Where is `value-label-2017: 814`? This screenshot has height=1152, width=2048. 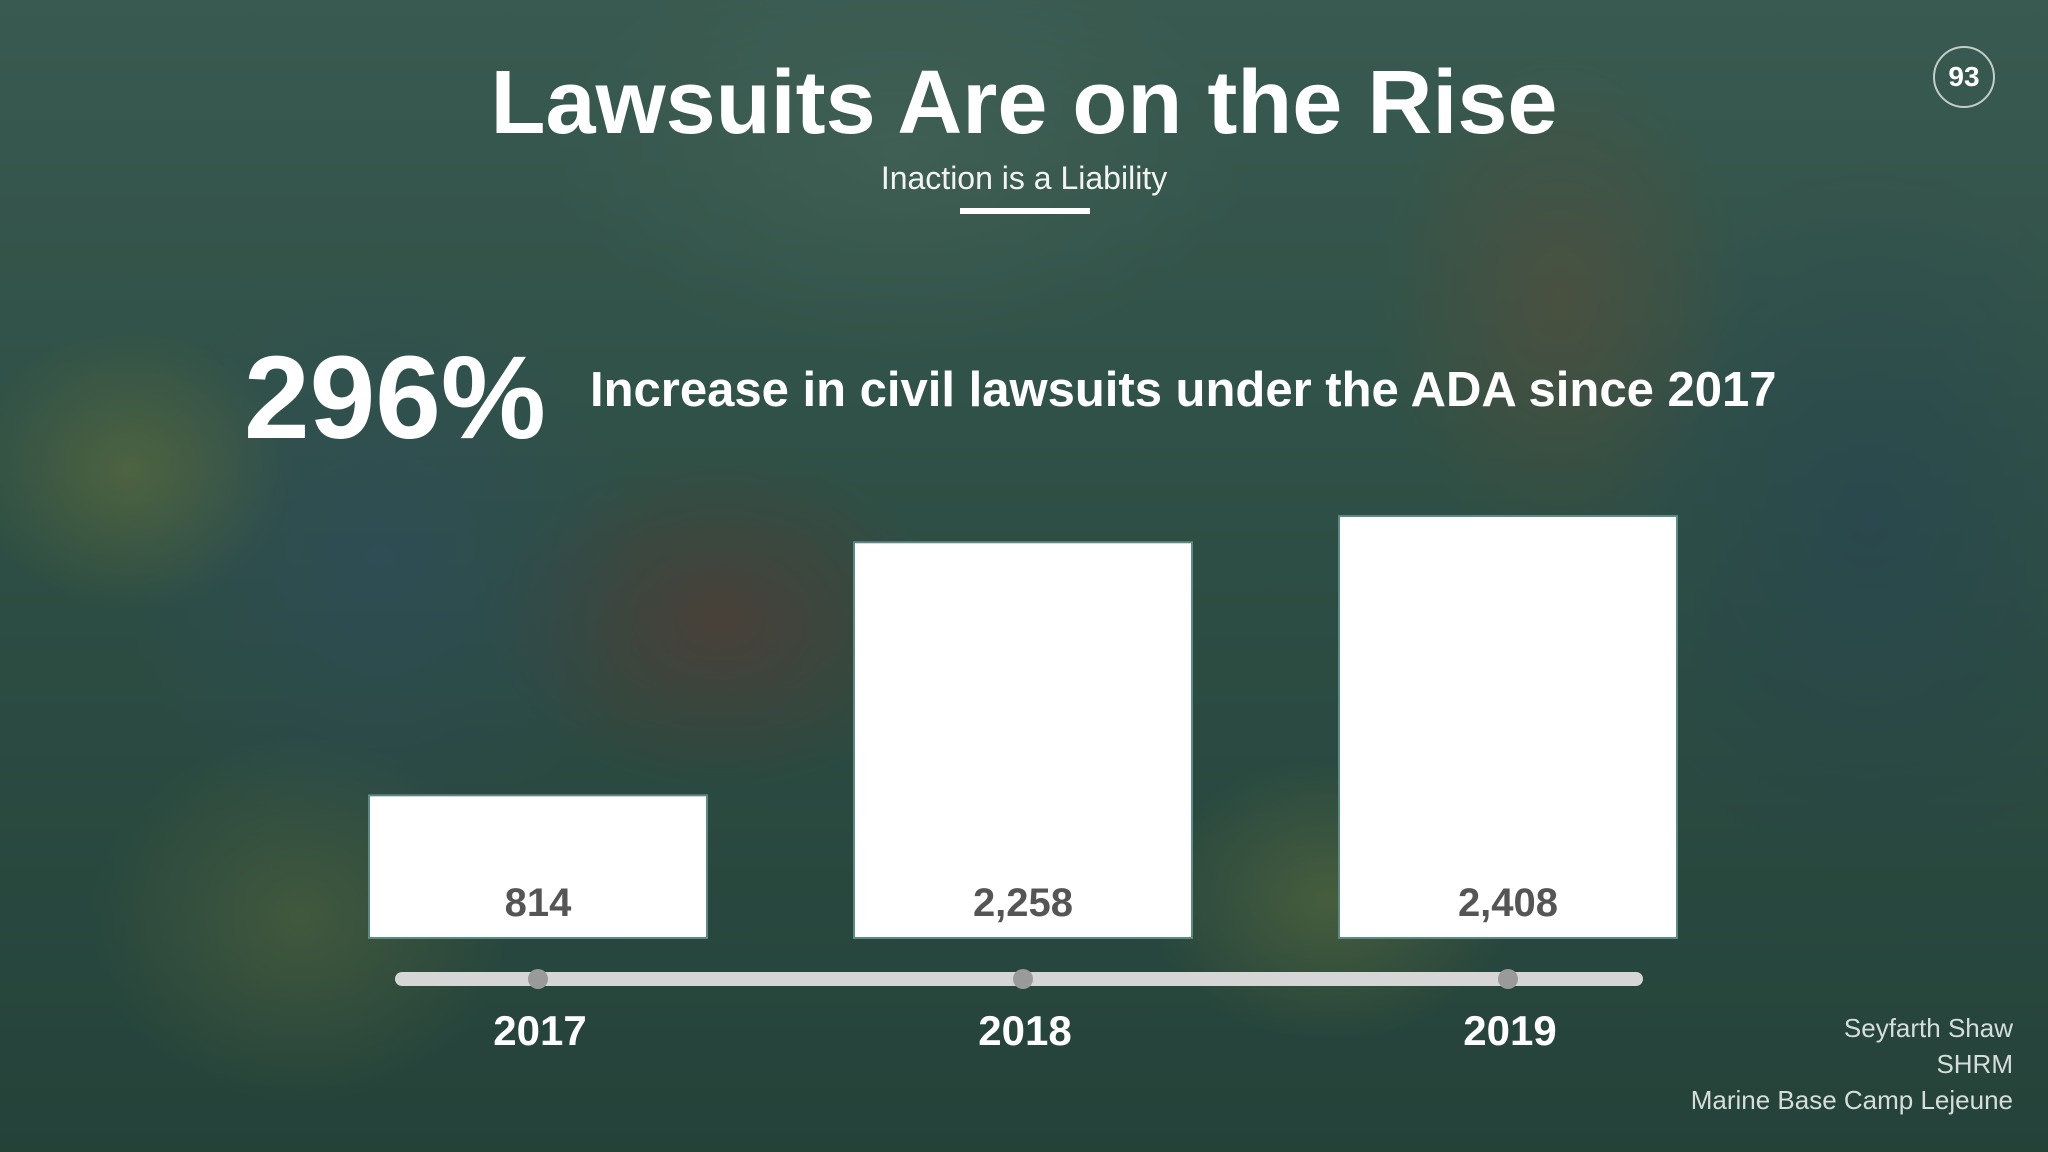 value-label-2017: 814 is located at coordinates (538, 903).